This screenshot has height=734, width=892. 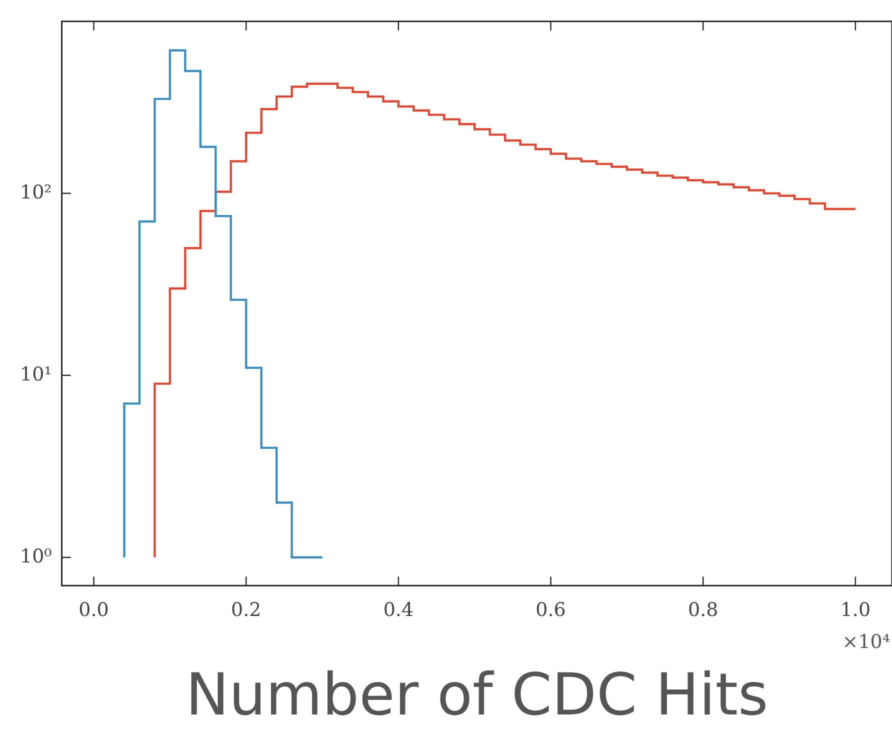 I want to click on x-axis-title: Number of CDC Hits, so click(x=477, y=694).